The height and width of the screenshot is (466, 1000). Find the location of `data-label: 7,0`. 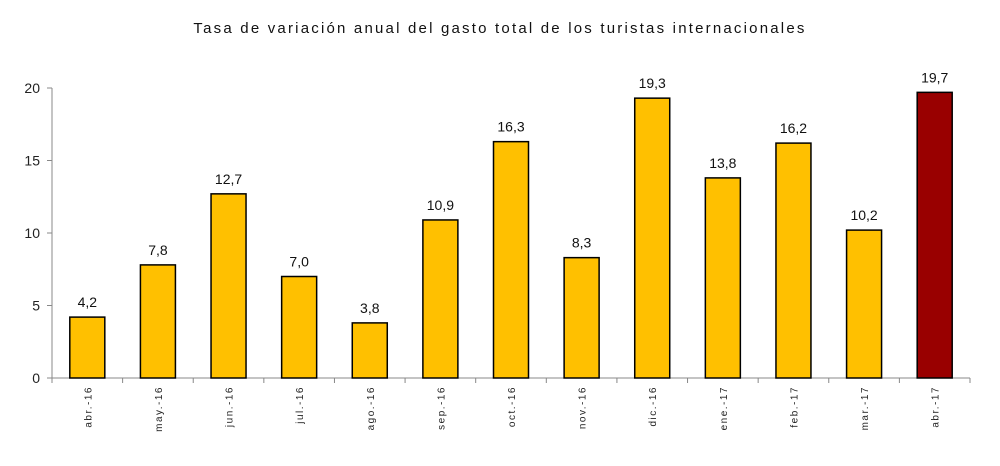

data-label: 7,0 is located at coordinates (299, 262).